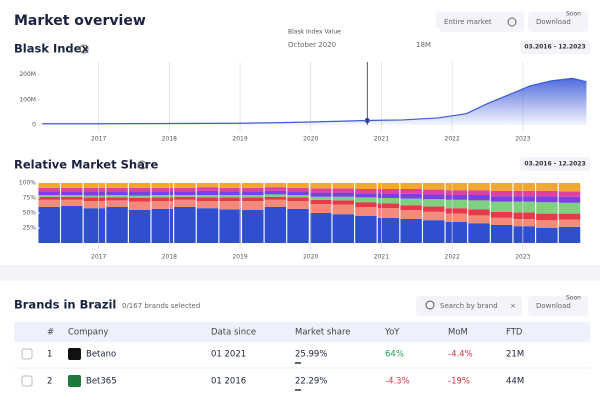  What do you see at coordinates (392, 333) in the screenshot?
I see `column-header: YoY` at bounding box center [392, 333].